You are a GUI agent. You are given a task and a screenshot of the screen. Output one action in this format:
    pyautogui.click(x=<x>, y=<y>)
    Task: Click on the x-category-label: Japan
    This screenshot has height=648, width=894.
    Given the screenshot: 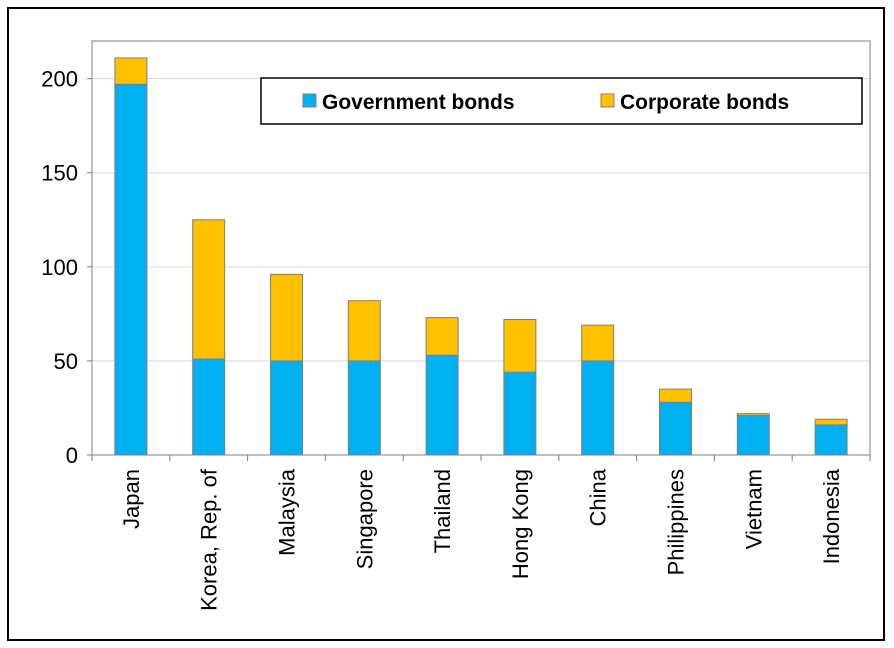 What is the action you would take?
    pyautogui.click(x=131, y=499)
    